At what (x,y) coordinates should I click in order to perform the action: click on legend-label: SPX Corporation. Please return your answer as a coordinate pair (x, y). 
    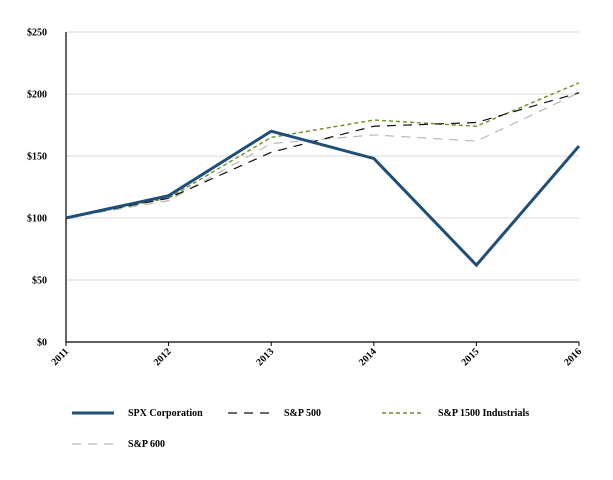
    Looking at the image, I should click on (165, 413).